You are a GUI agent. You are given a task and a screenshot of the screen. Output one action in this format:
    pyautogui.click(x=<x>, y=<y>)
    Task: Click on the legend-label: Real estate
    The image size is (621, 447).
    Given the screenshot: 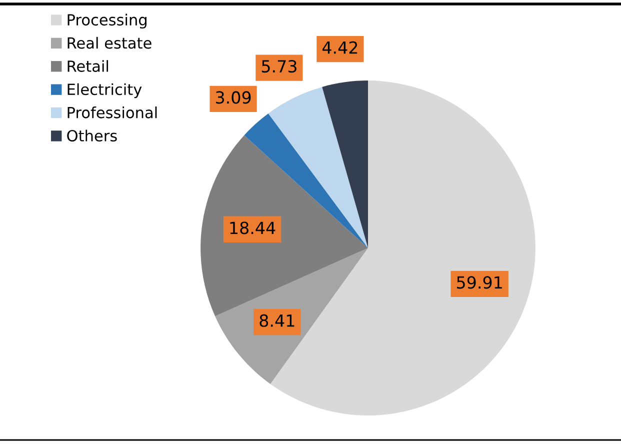 What is the action you would take?
    pyautogui.click(x=110, y=42)
    